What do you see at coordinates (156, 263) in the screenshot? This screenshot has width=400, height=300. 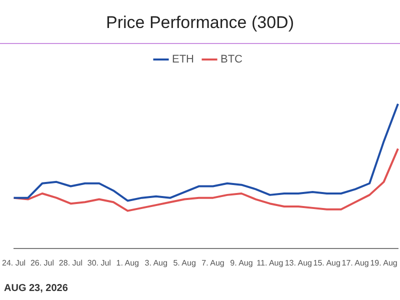 I see `x-tick-label: 3. Aug` at bounding box center [156, 263].